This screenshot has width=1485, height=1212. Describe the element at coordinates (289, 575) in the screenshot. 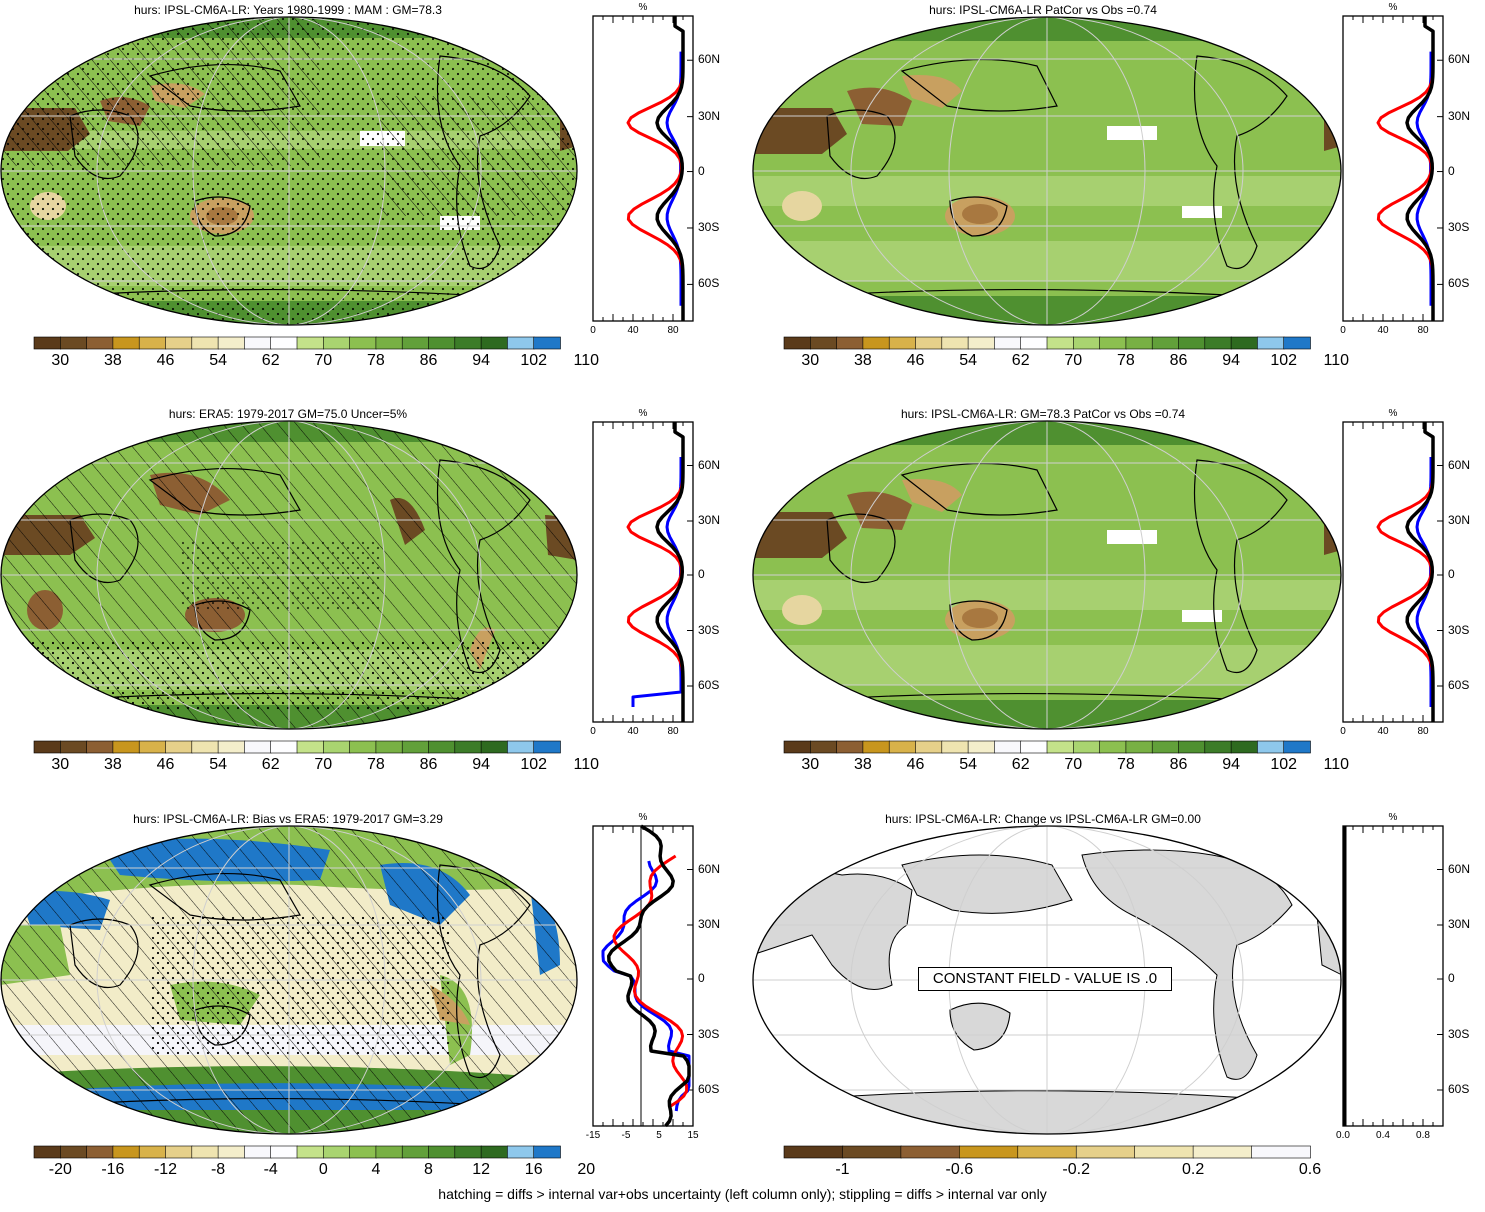

I see `map-era5-climatology` at that location.